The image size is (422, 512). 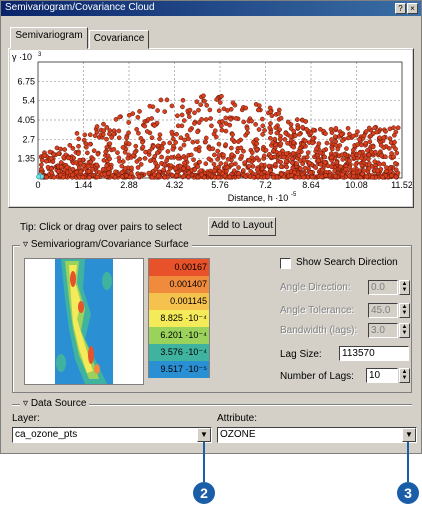 What do you see at coordinates (383, 310) in the screenshot?
I see `angle-tolerance-input: 45.0` at bounding box center [383, 310].